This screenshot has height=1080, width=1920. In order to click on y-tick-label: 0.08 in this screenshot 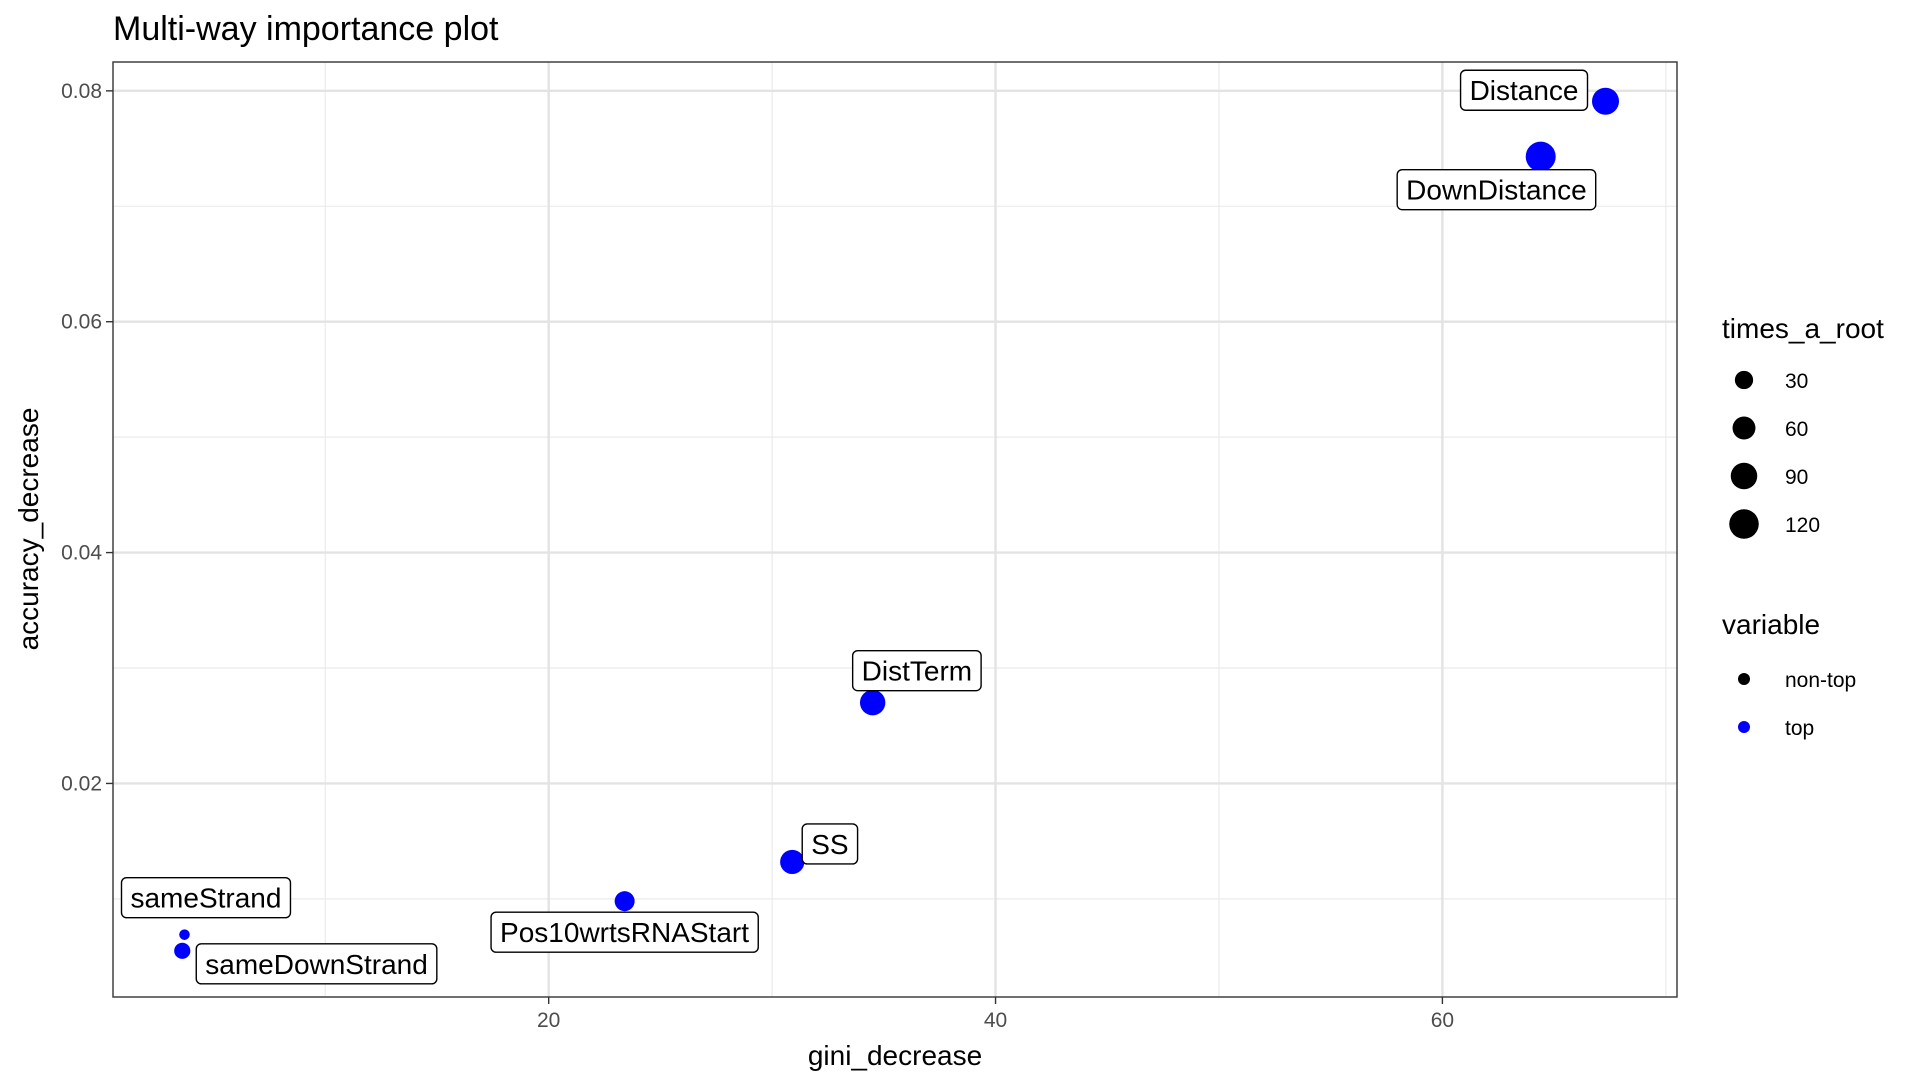, I will do `click(81, 91)`.